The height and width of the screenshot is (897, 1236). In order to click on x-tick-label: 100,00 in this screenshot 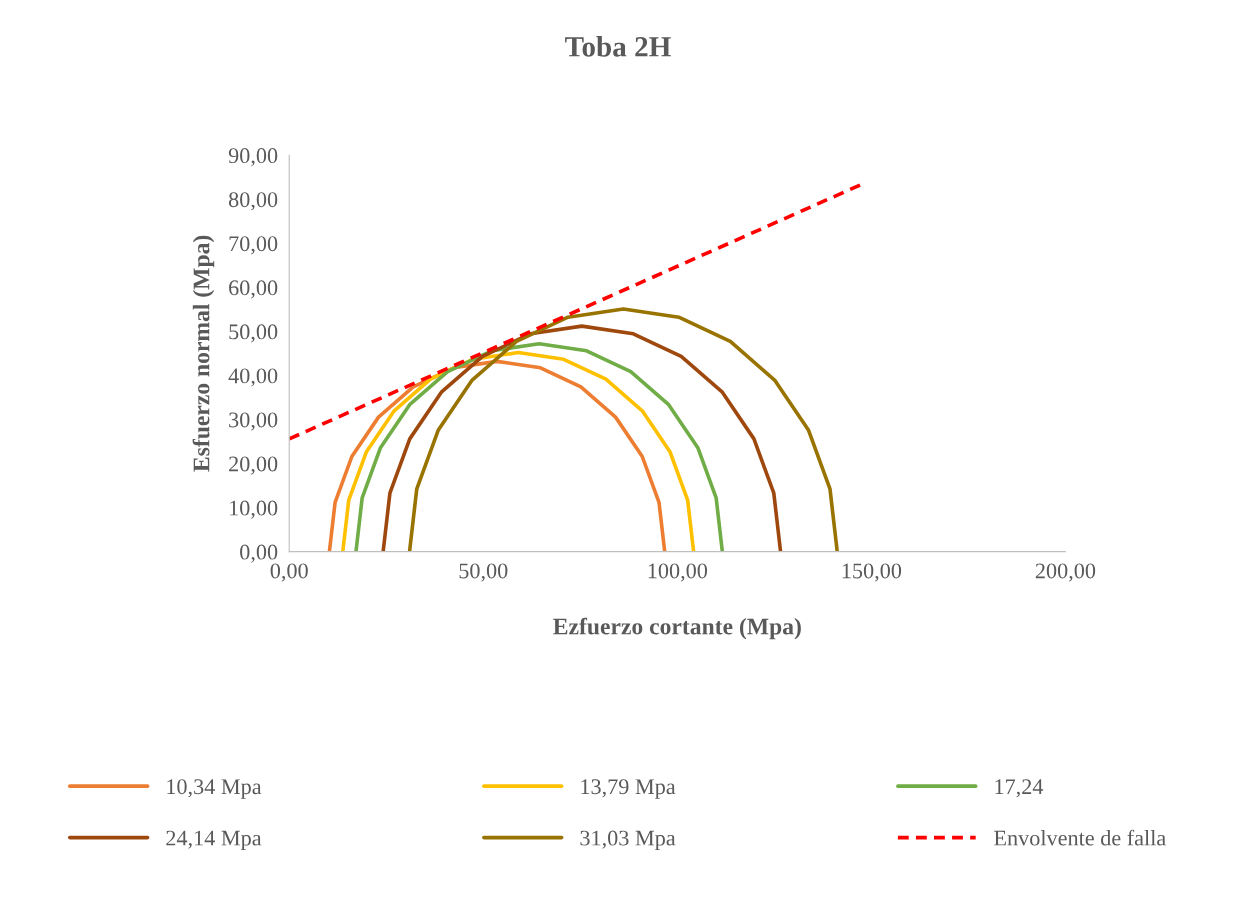, I will do `click(678, 572)`.